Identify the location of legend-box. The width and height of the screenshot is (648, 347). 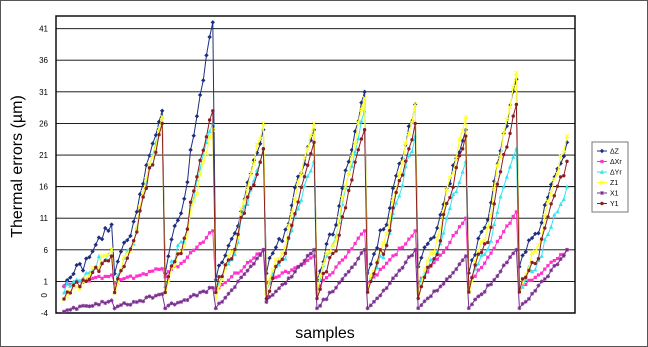
(610, 177).